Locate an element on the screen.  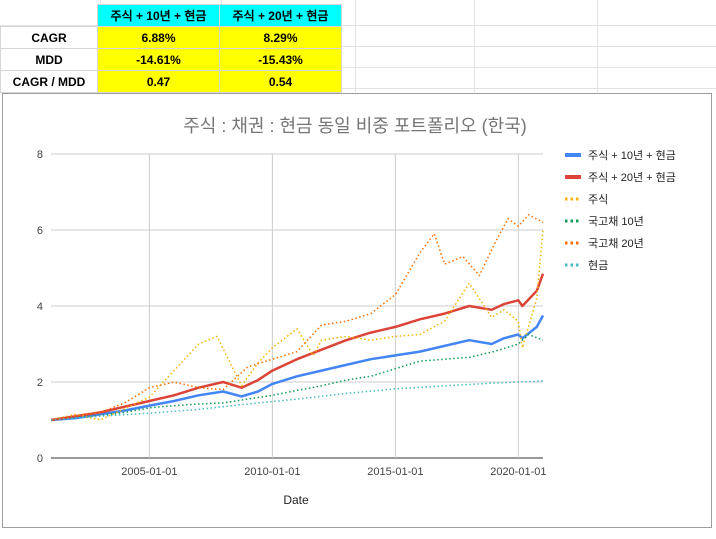
y-tick-label: 2 is located at coordinates (40, 383).